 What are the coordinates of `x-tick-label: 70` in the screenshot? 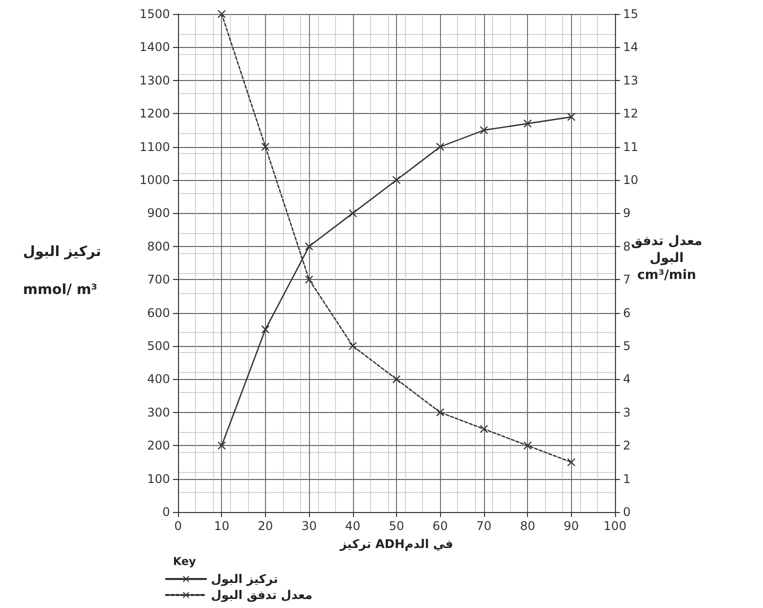 It's located at (484, 526).